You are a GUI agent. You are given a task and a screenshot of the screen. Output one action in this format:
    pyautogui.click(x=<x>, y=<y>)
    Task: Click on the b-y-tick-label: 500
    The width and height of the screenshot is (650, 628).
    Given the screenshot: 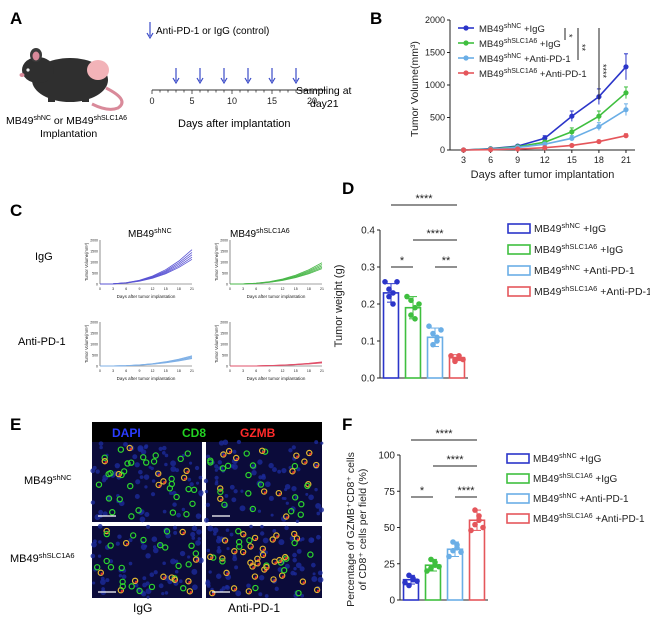 What is the action you would take?
    pyautogui.click(x=437, y=118)
    